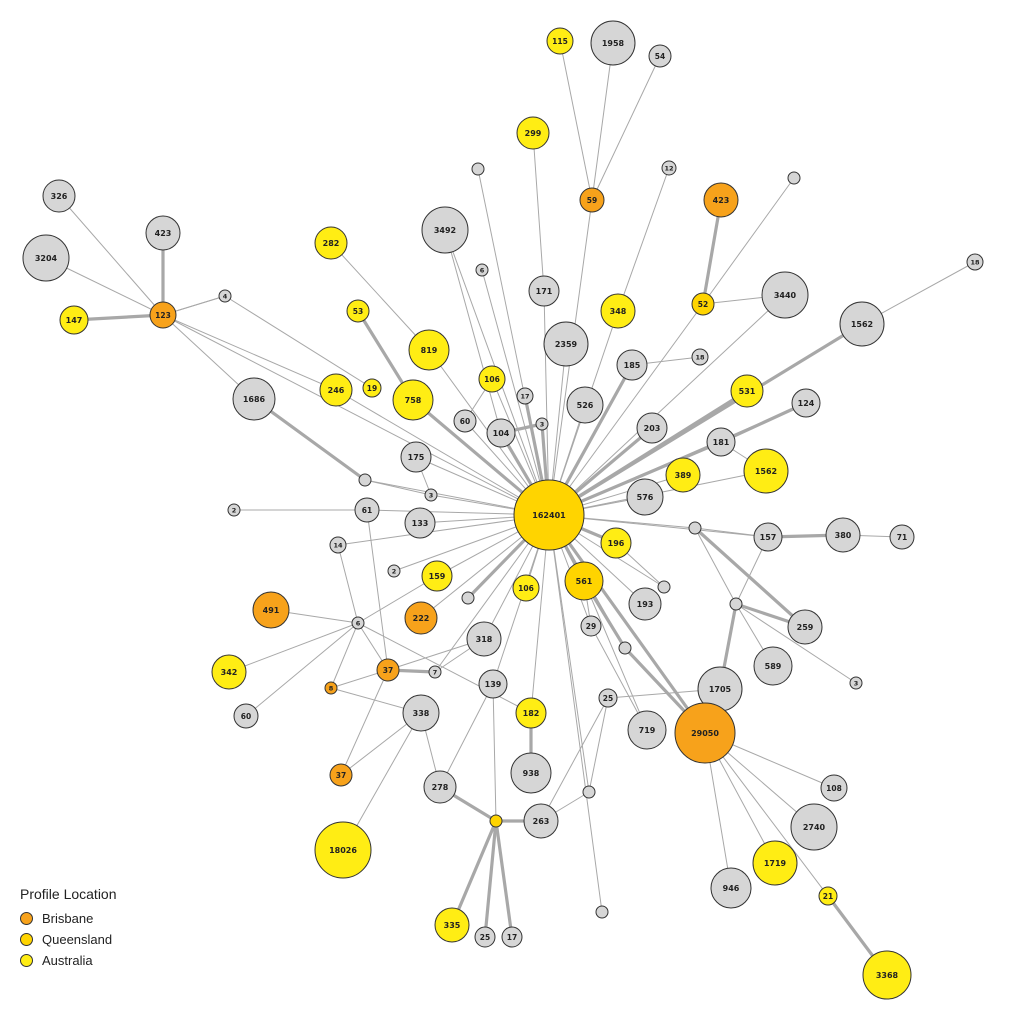  Describe the element at coordinates (490, 879) in the screenshot. I see `edge-e10-n25b` at that location.